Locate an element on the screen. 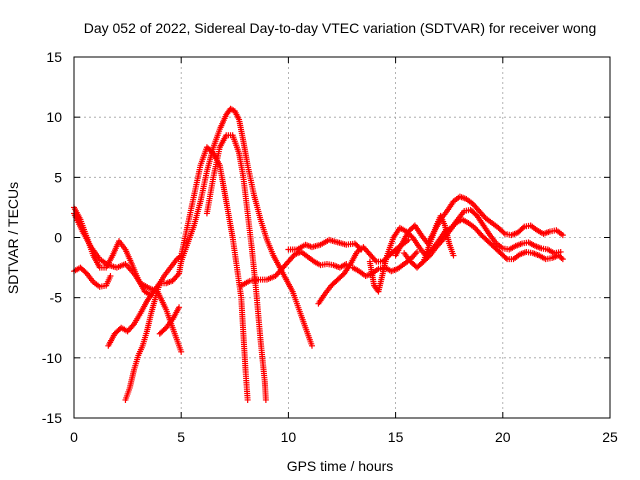  y-tick-label: -15 is located at coordinates (52, 418).